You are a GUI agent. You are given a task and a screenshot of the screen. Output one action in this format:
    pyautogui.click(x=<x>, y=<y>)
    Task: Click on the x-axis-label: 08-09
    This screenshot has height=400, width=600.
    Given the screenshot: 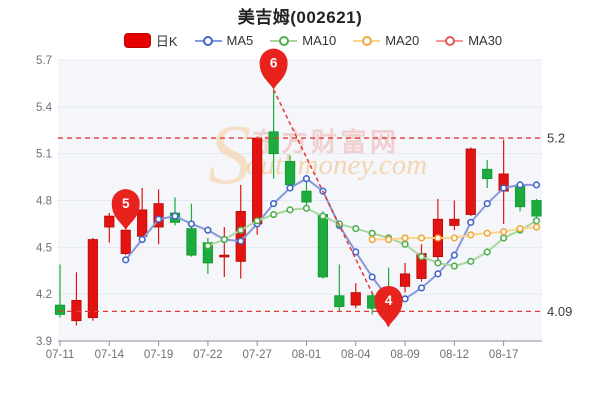 What is the action you would take?
    pyautogui.click(x=404, y=355)
    